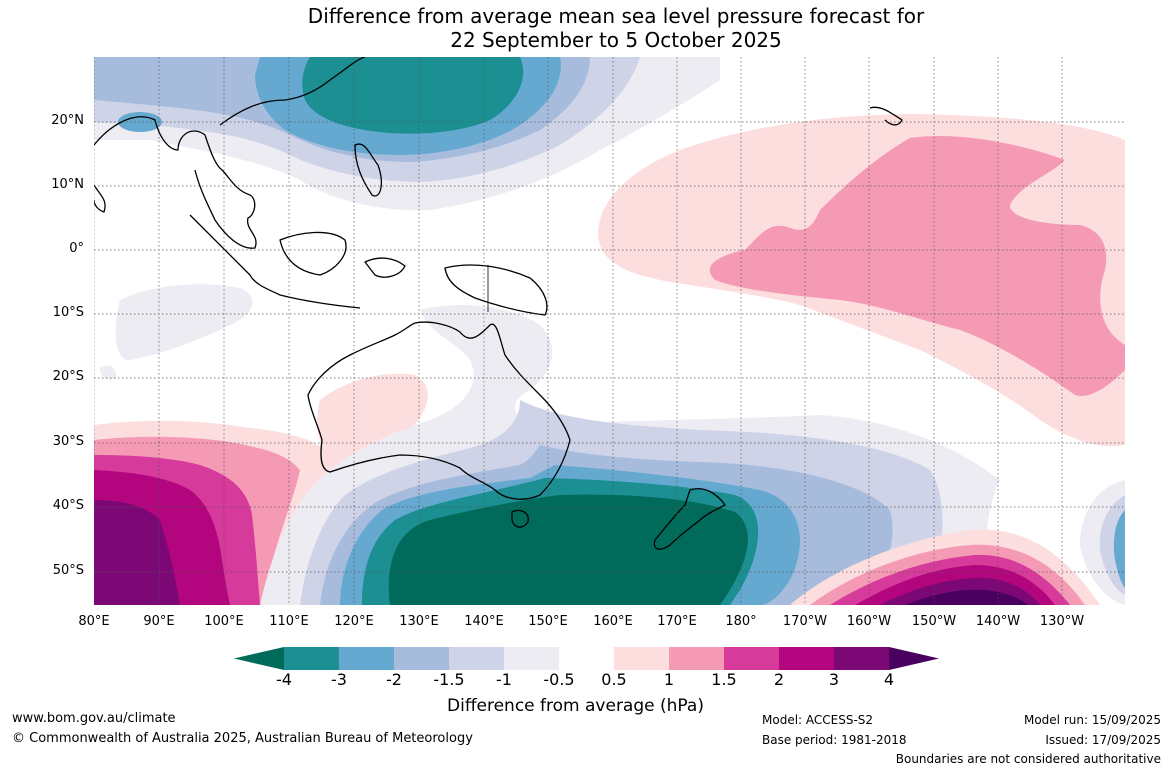 The height and width of the screenshot is (770, 1173). What do you see at coordinates (1102, 542) in the screenshot?
I see `east-negative-anomaly` at bounding box center [1102, 542].